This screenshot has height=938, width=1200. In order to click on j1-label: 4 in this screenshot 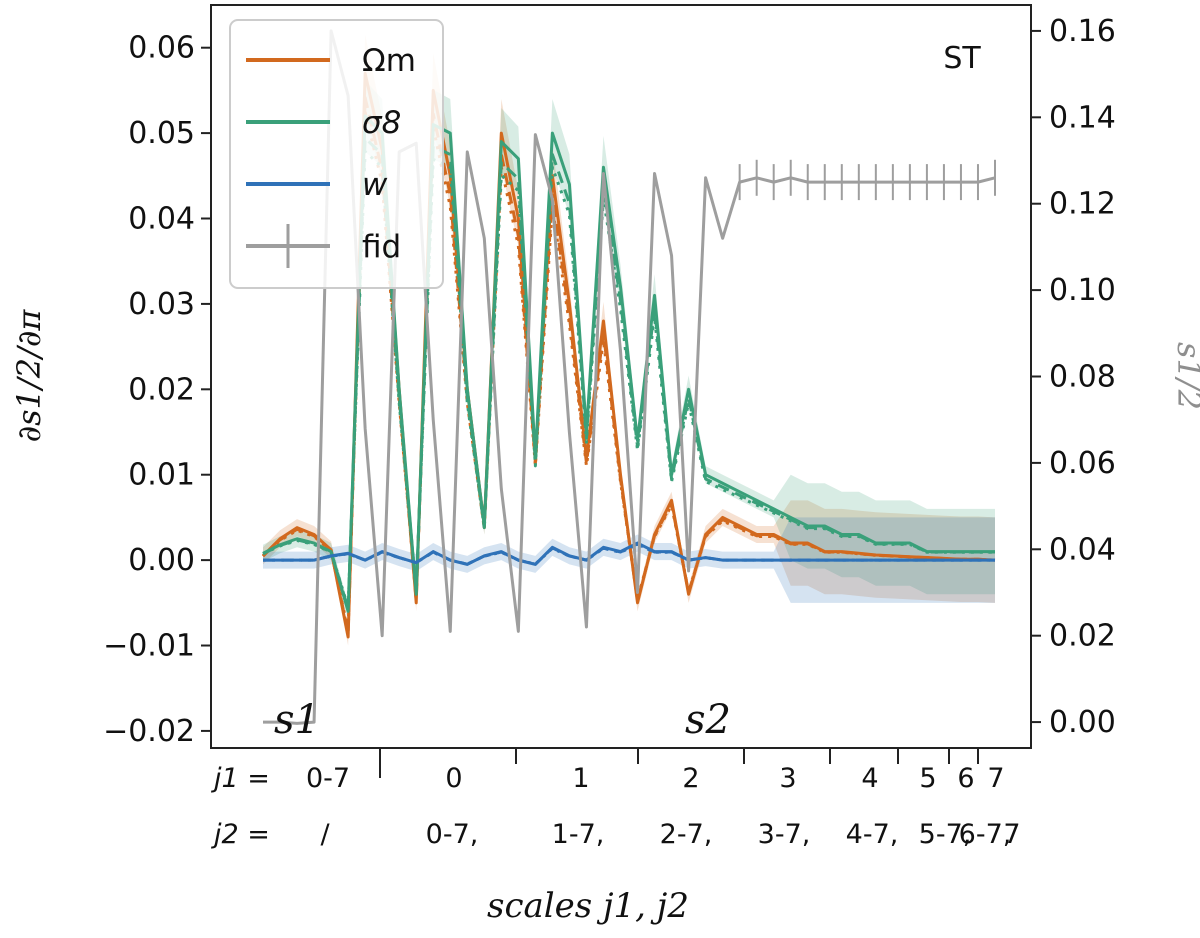, I will do `click(869, 778)`.